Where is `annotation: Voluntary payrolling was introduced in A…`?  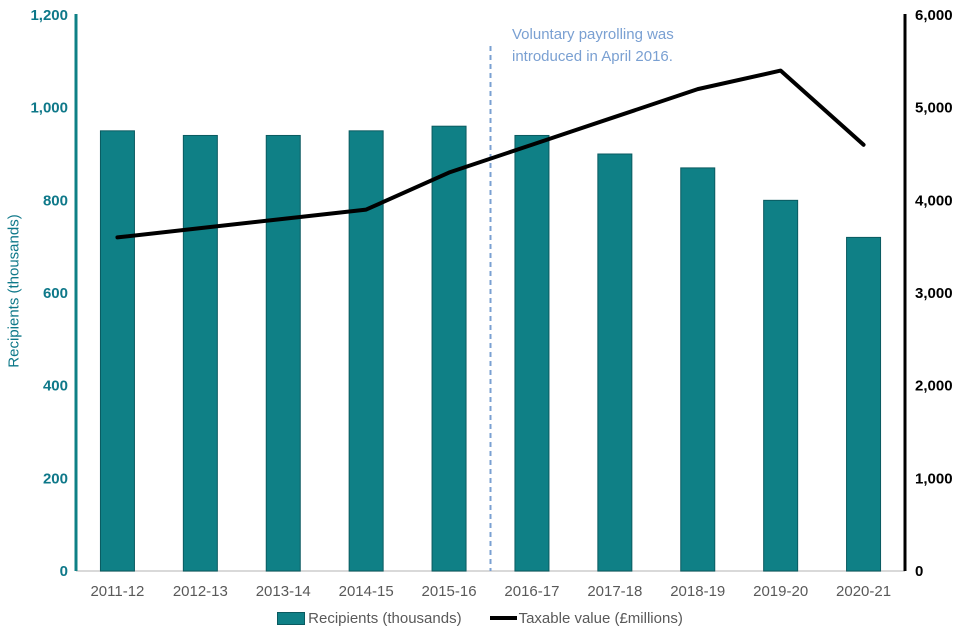 annotation: Voluntary payrolling was introduced in A… is located at coordinates (593, 46).